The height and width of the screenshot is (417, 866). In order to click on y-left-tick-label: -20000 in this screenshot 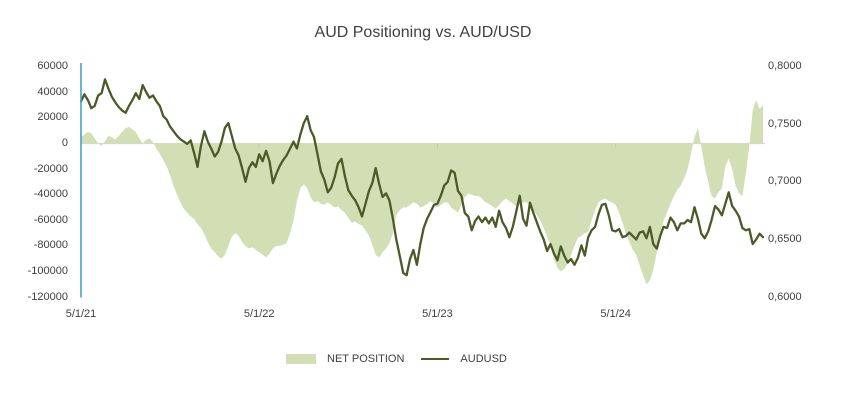, I will do `click(50, 168)`.